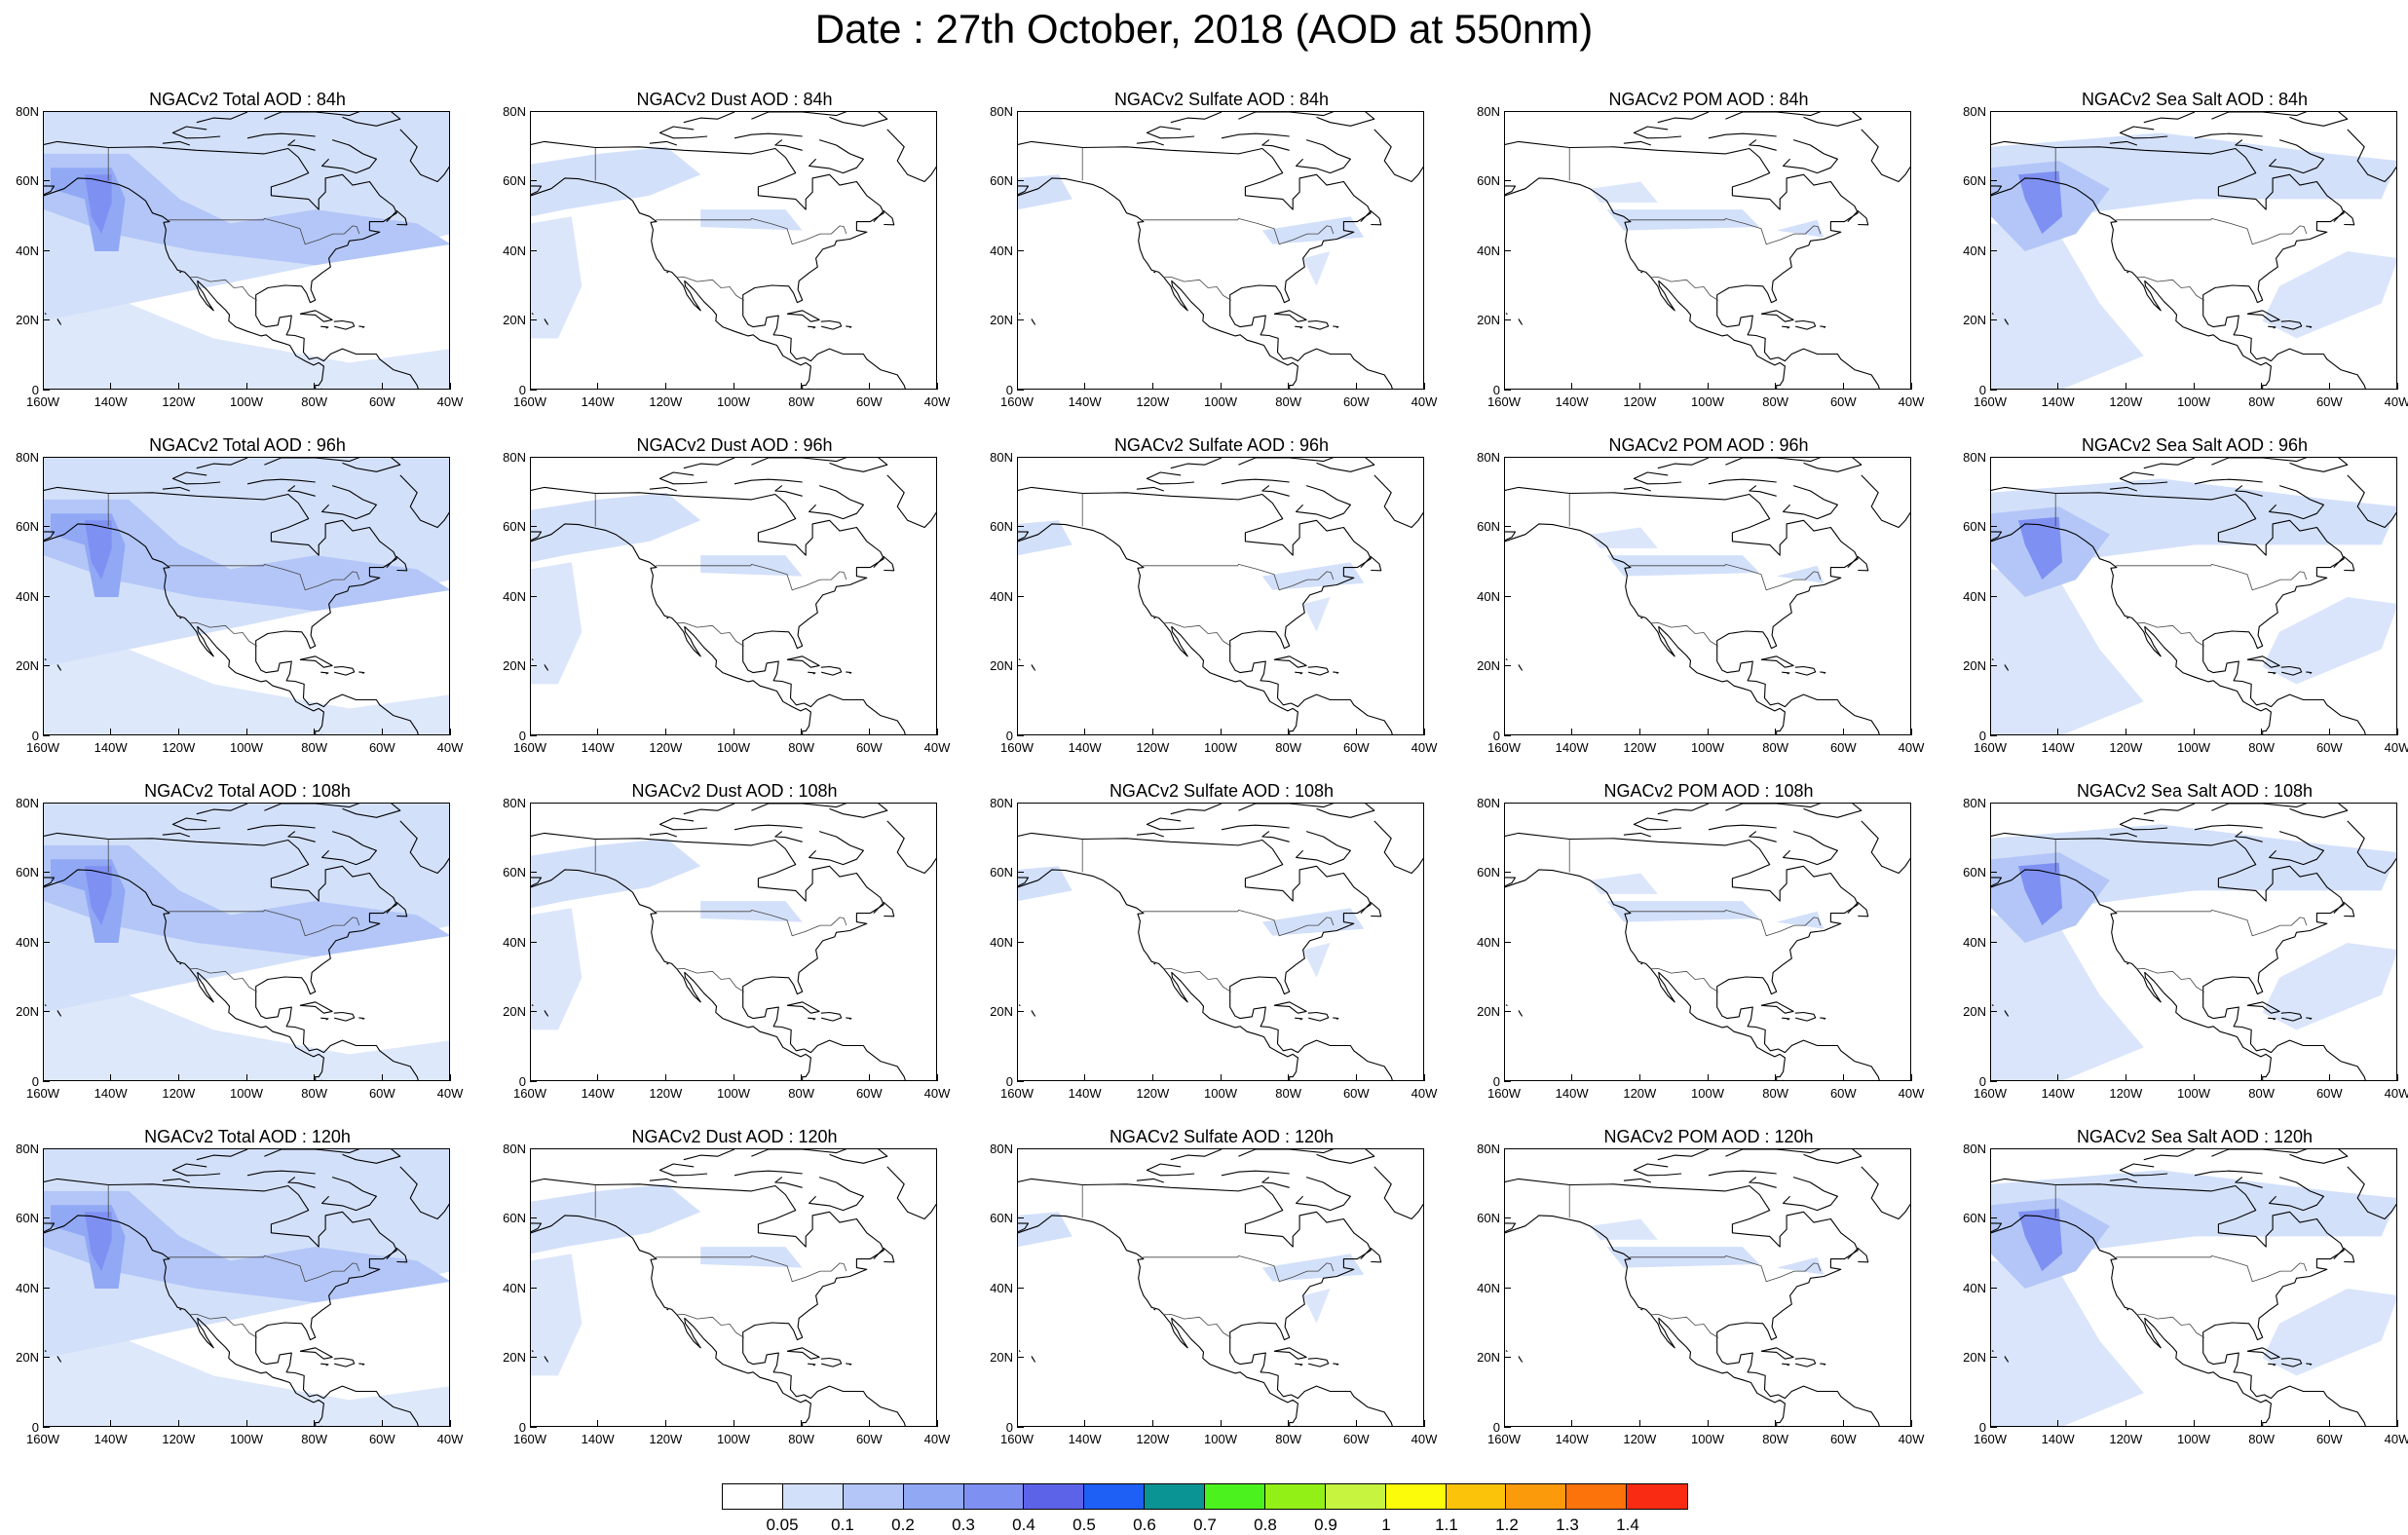  I want to click on colorbar-label: 1.3, so click(1567, 1525).